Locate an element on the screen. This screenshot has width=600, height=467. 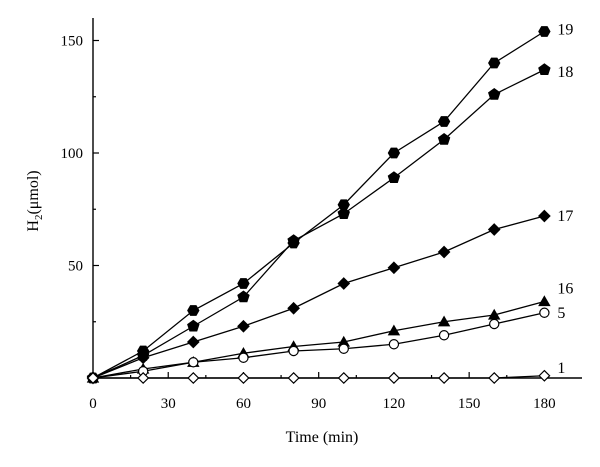
x-tick-label-60: 60 is located at coordinates (243, 404).